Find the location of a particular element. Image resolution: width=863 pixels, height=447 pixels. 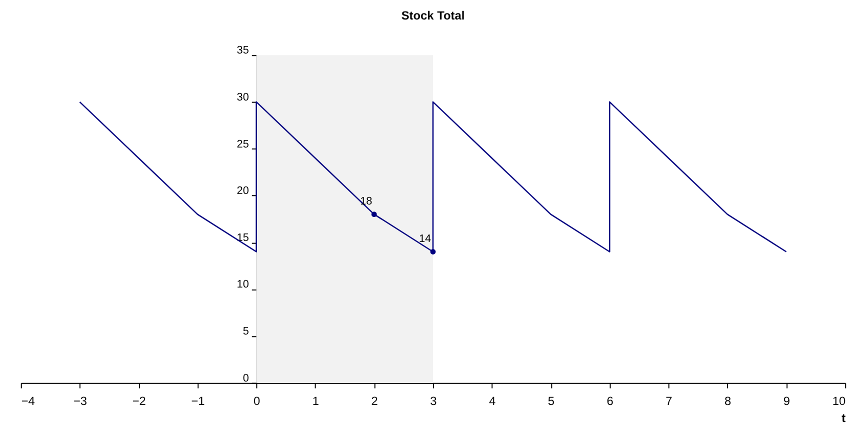

x-tick-label: −1 is located at coordinates (198, 401).